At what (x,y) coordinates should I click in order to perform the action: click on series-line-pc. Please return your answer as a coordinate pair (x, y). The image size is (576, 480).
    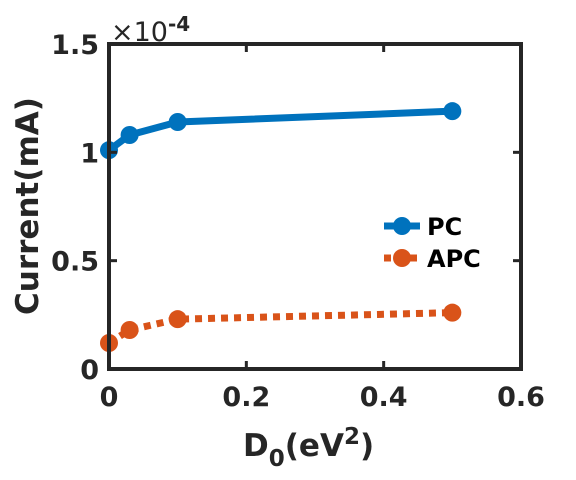
    Looking at the image, I should click on (279, 130).